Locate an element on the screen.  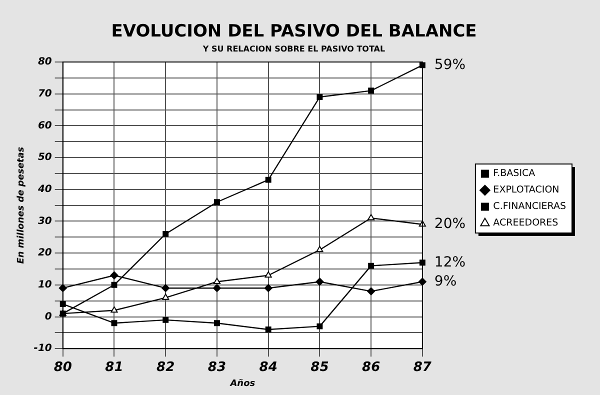
x-tick-label: 85 is located at coordinates (319, 367).